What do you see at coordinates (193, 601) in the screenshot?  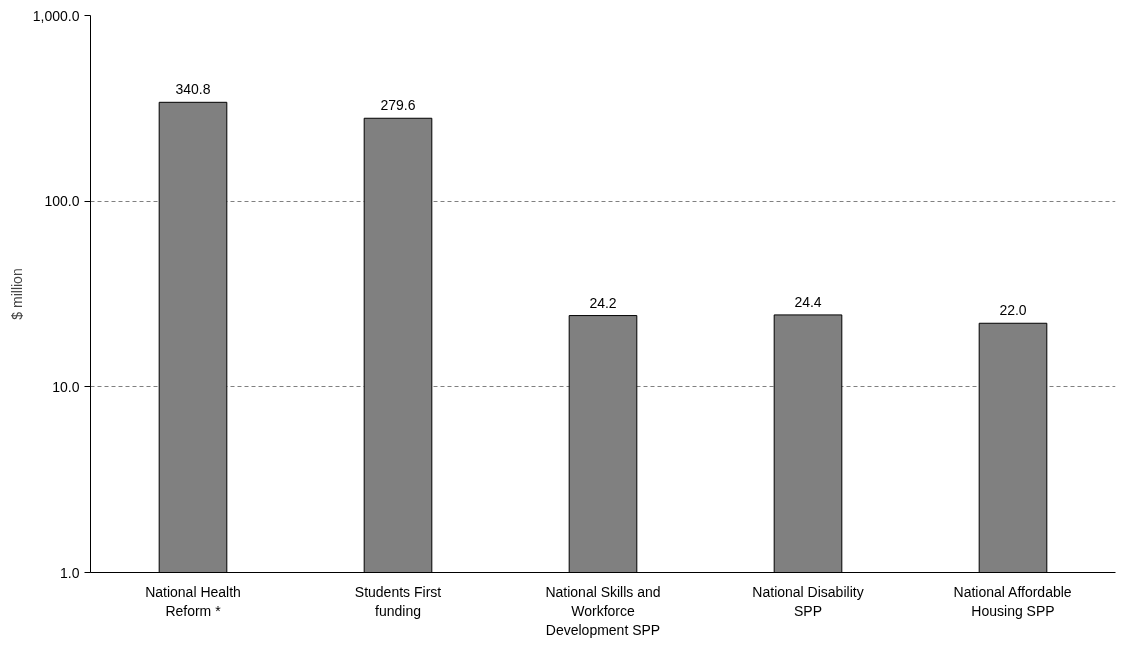 I see `x-tick-label: National Health Reform *` at bounding box center [193, 601].